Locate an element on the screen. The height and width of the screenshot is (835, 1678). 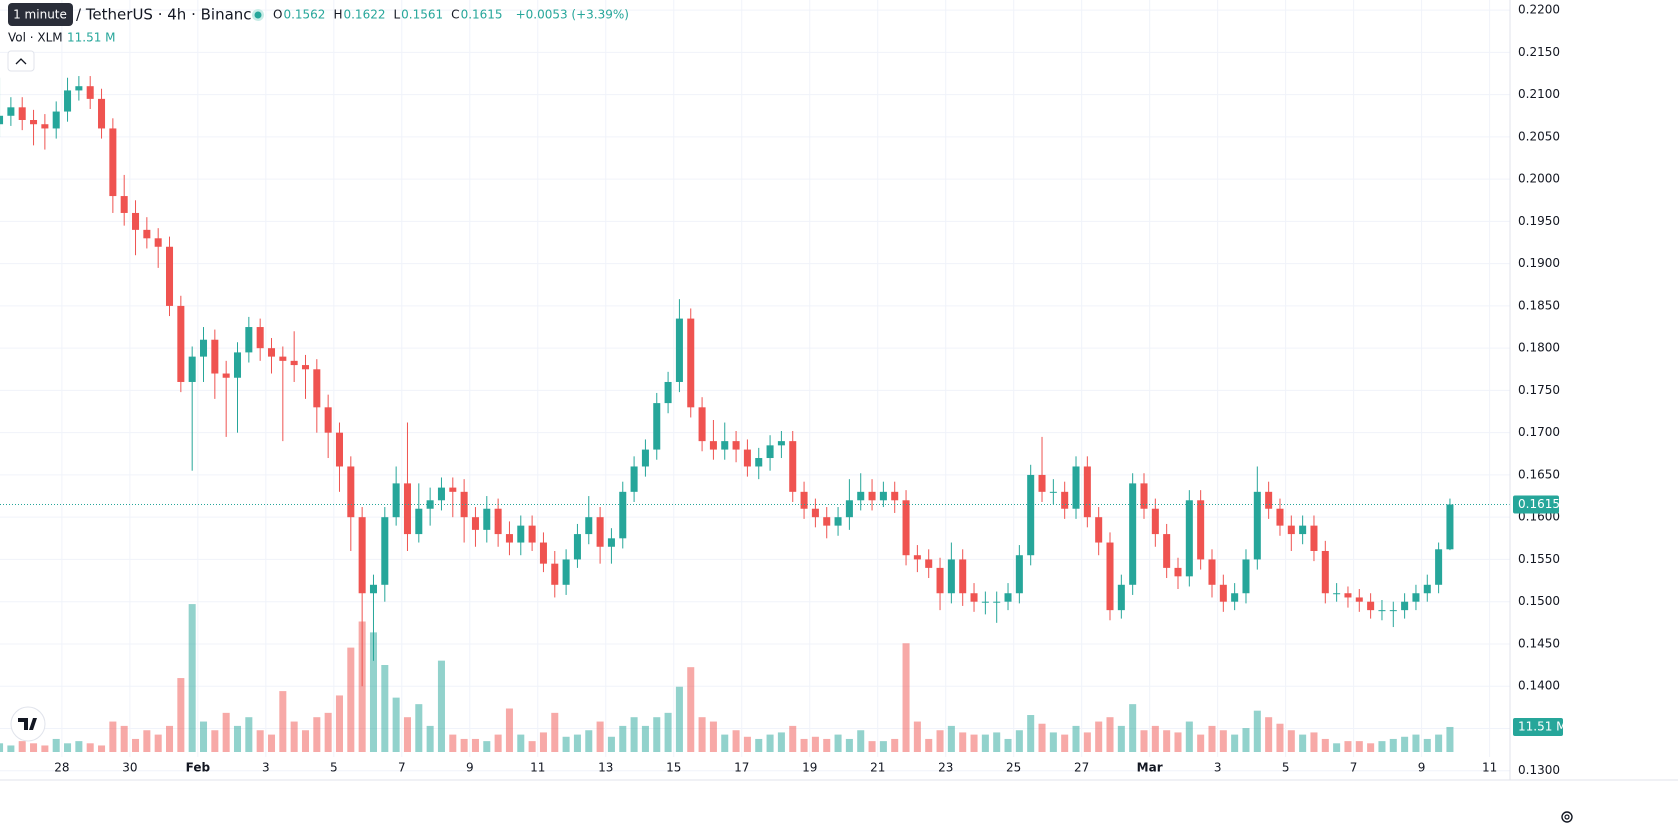
x-tick-label: 11 is located at coordinates (537, 768).